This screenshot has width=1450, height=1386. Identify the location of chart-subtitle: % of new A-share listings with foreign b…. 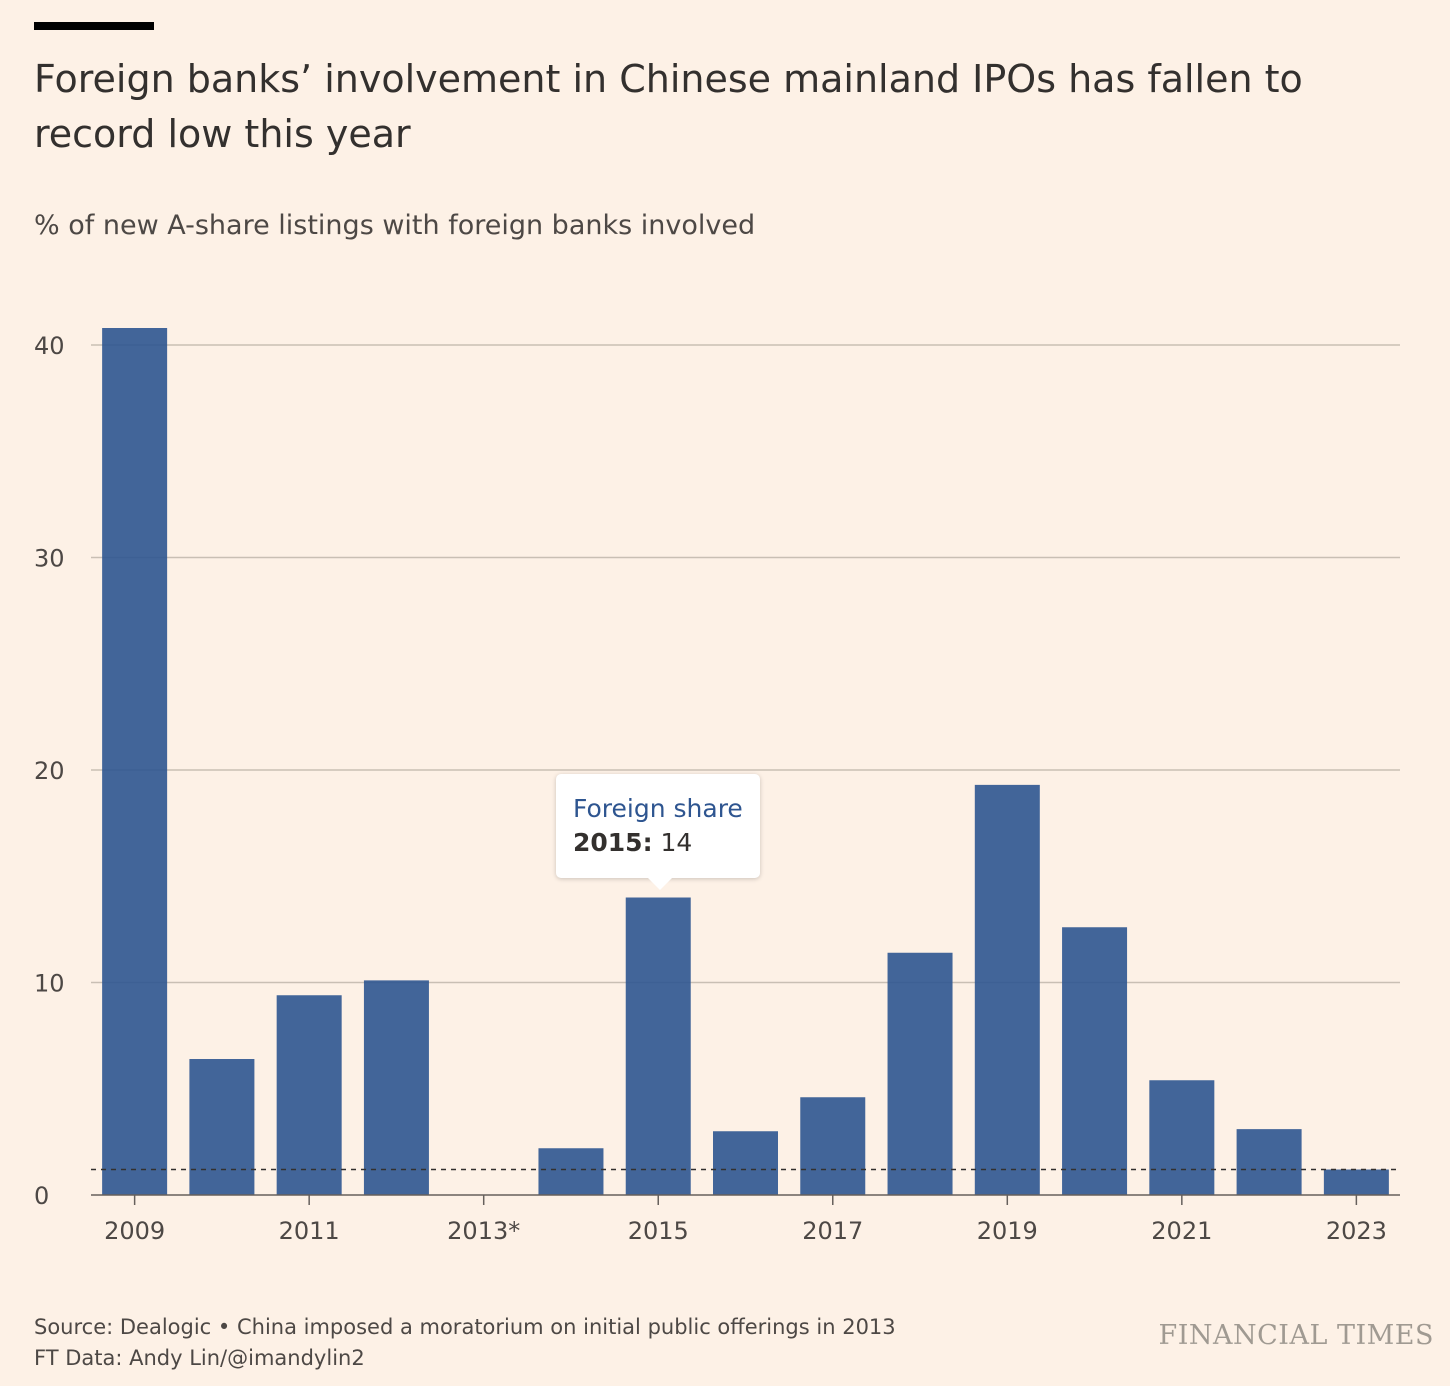
(395, 225).